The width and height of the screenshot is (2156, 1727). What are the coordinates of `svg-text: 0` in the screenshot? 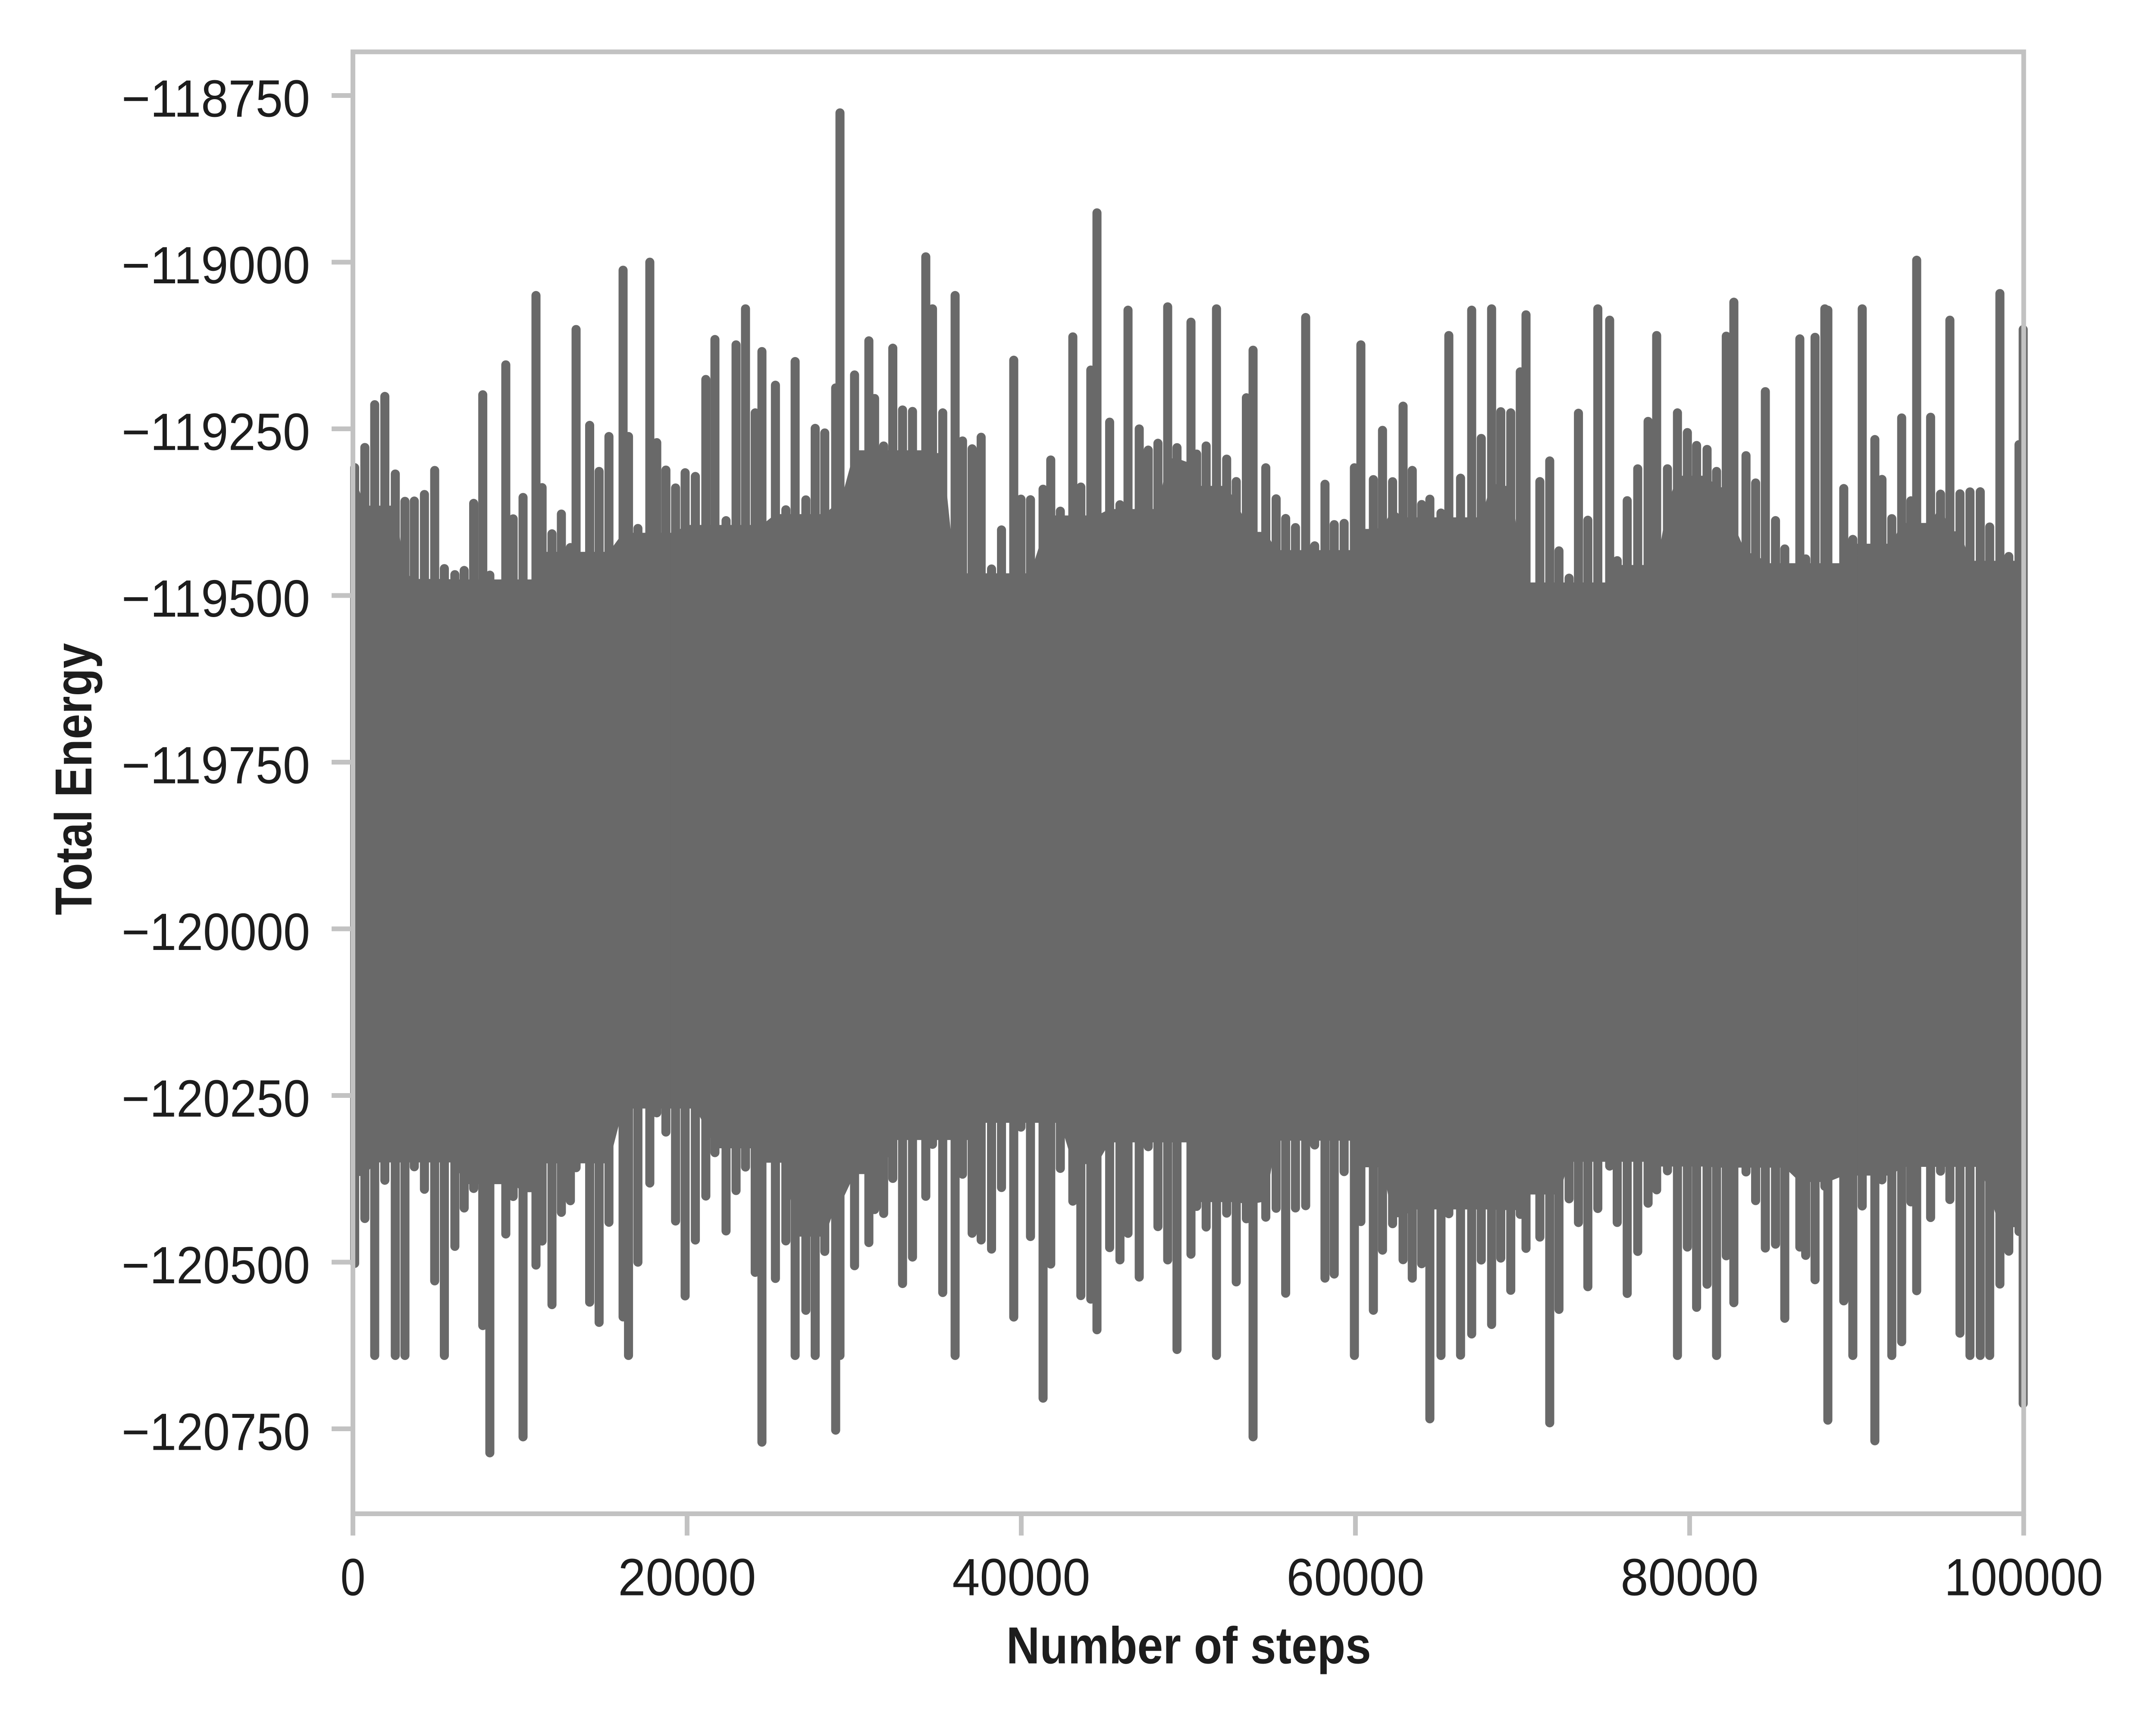 It's located at (353, 1577).